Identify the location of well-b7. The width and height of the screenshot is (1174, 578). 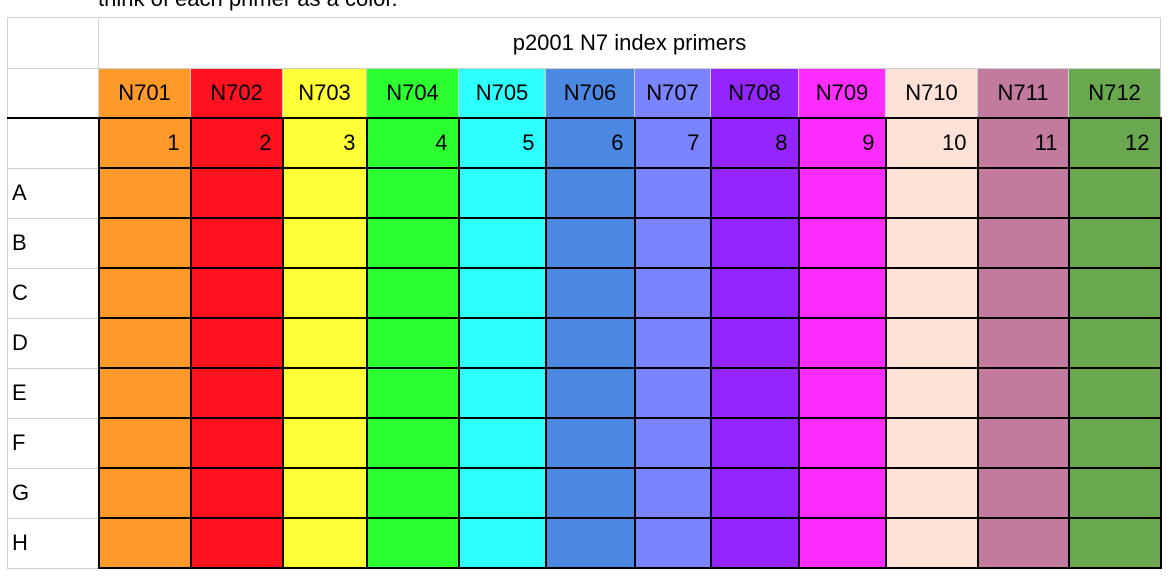
(672, 243).